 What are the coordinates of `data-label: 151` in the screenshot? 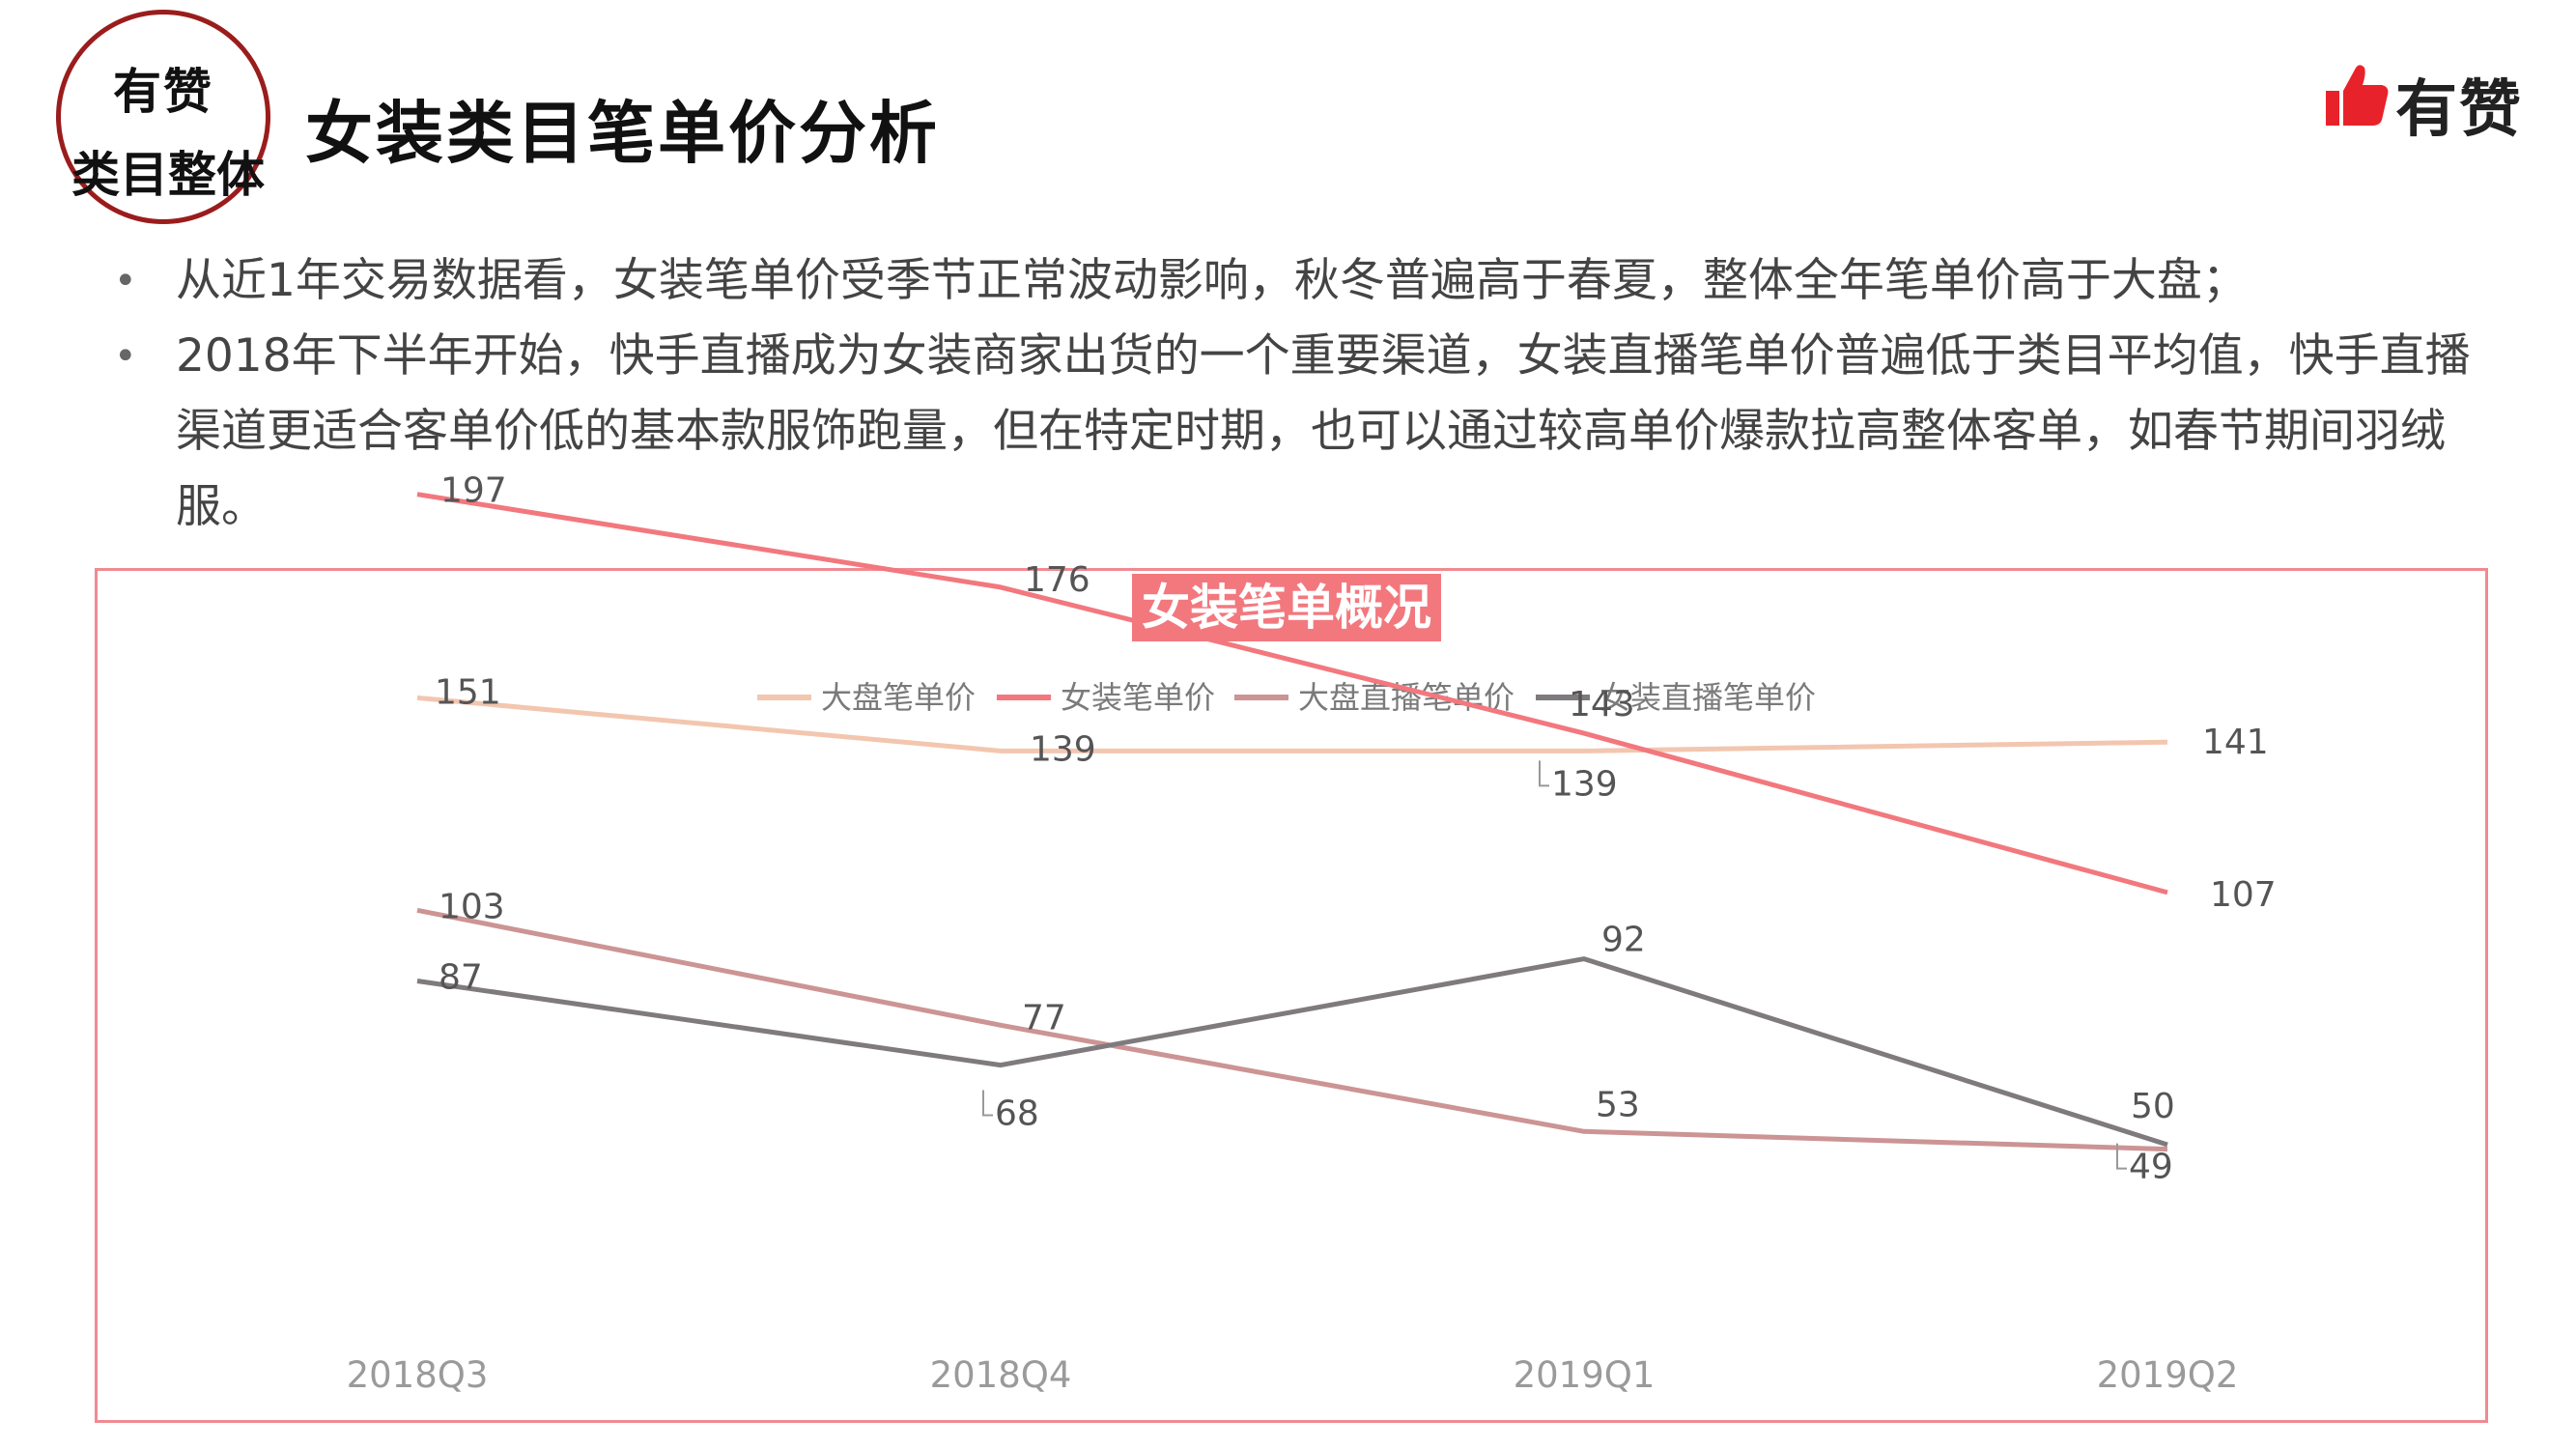 It's located at (468, 692).